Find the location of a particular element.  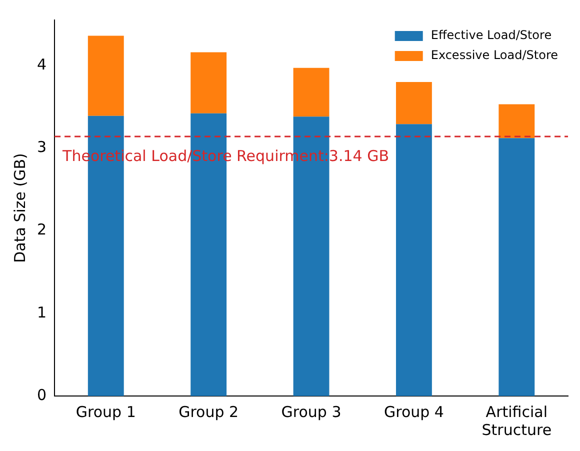

y-tick-label: 4 is located at coordinates (41, 64).